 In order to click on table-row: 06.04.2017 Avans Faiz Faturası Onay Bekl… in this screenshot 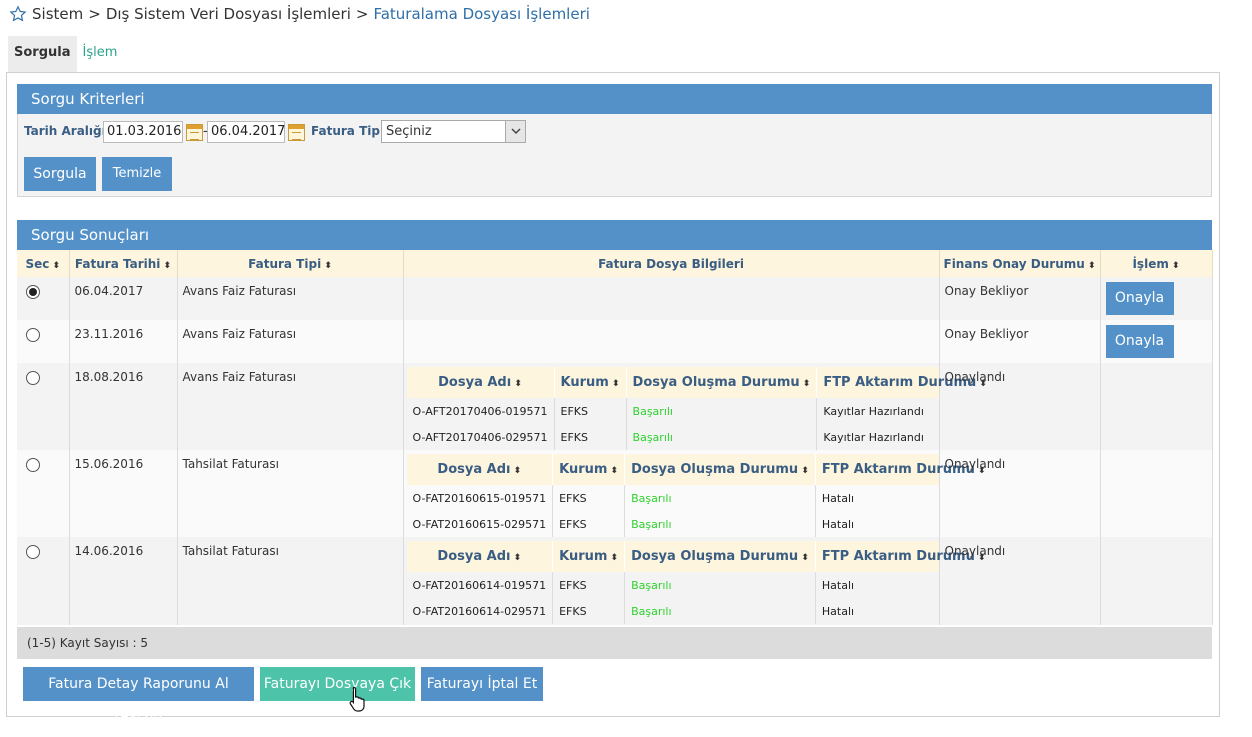, I will do `click(615, 298)`.